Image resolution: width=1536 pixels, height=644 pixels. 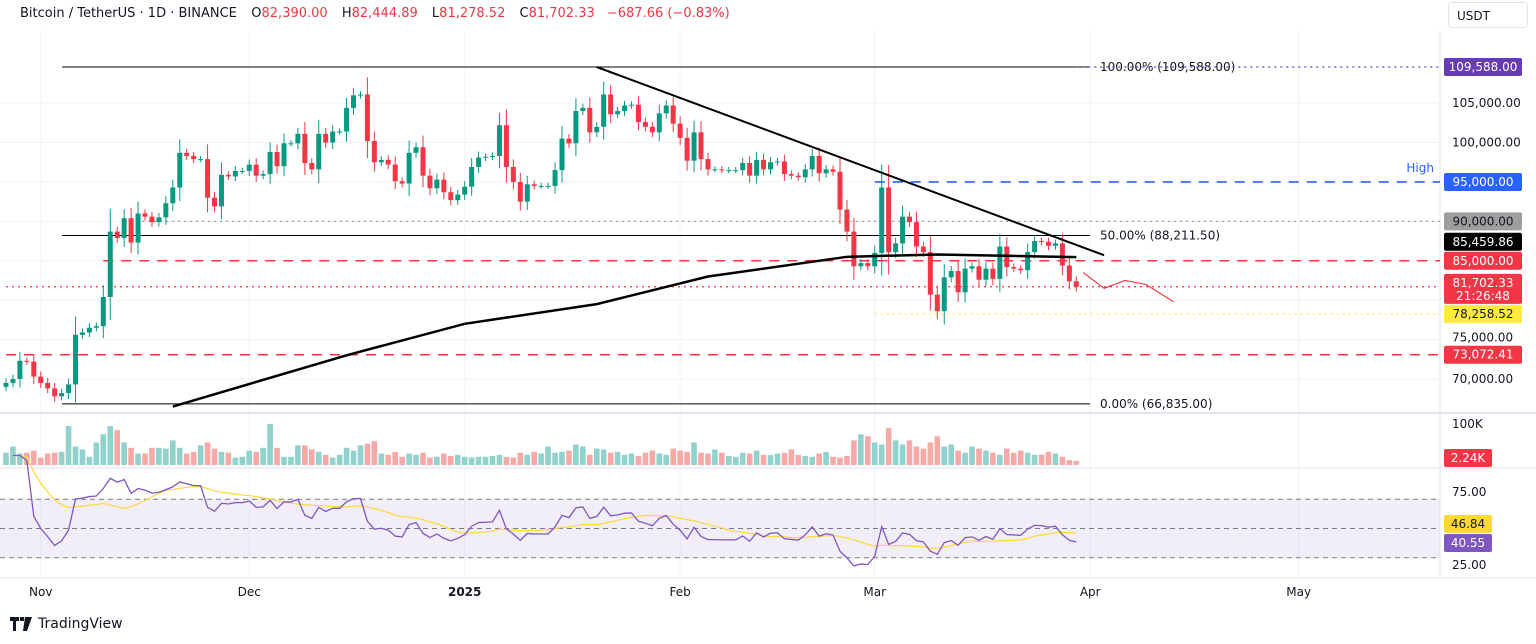 I want to click on time-tick-label: May, so click(x=1298, y=592).